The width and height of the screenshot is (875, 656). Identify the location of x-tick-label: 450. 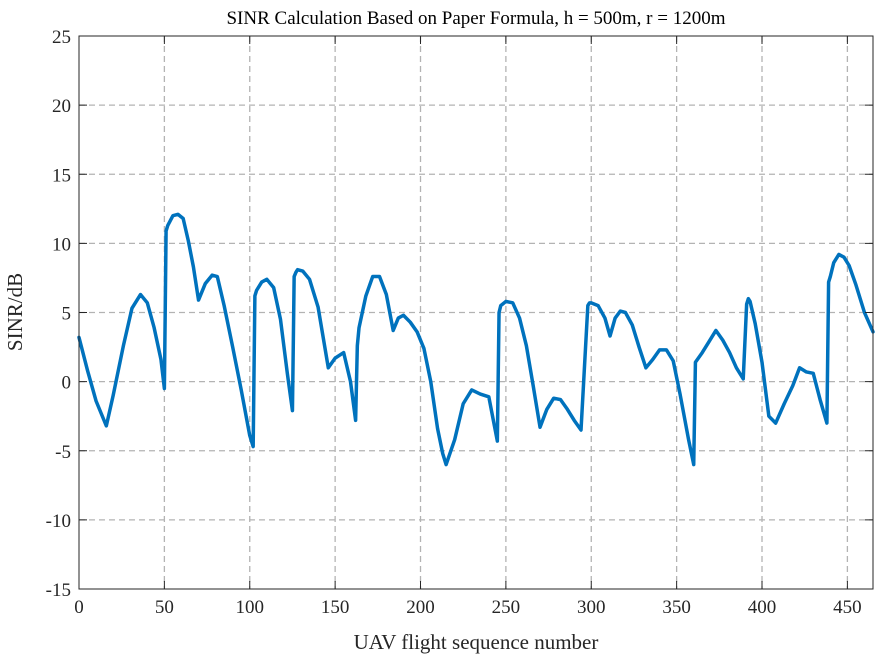
(847, 607).